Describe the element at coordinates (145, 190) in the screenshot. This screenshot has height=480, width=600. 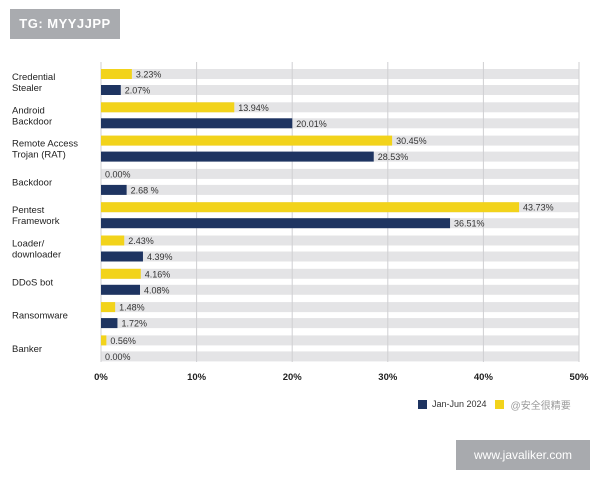
I see `bar-value-label: 2.68 %` at that location.